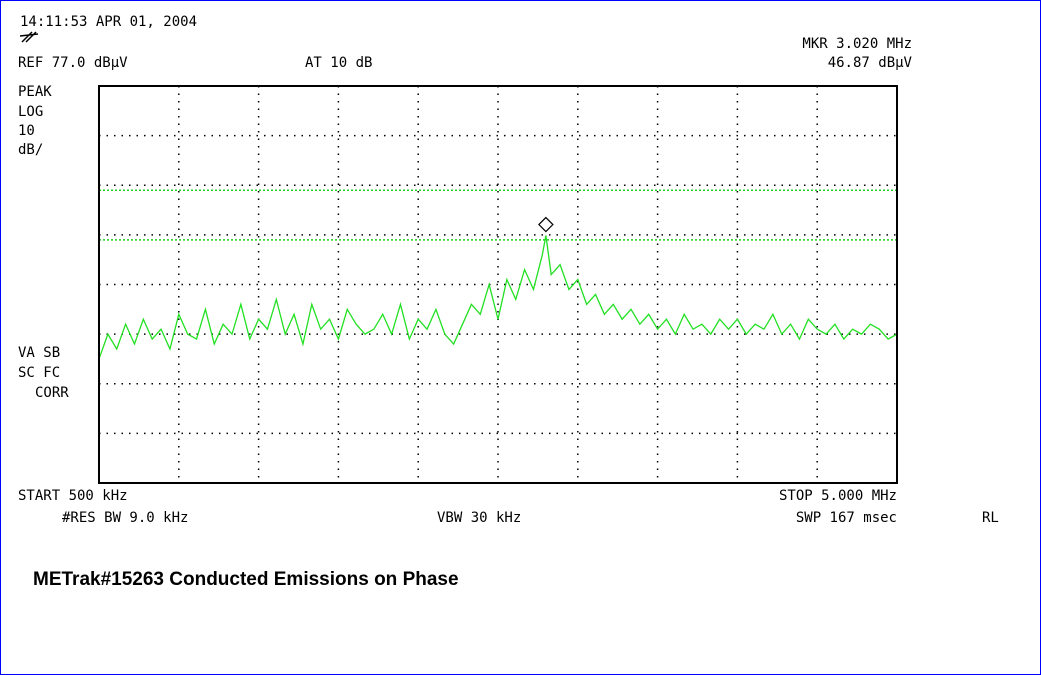 This screenshot has height=675, width=1041. What do you see at coordinates (52, 393) in the screenshot?
I see `status-label: CORR` at bounding box center [52, 393].